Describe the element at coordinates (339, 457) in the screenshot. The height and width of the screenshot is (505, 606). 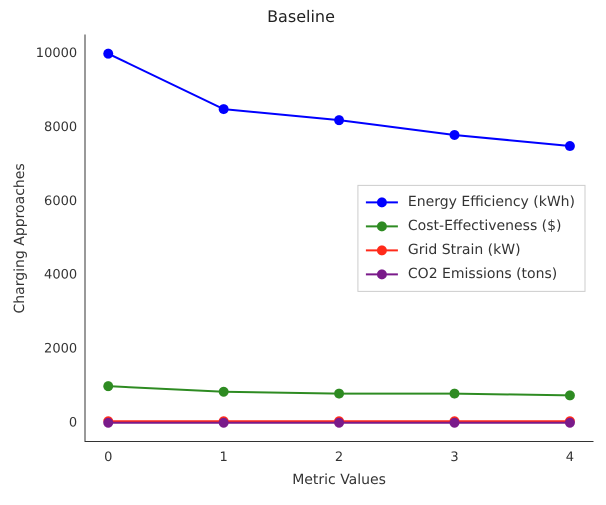
I see `x-tick-label: 2` at that location.